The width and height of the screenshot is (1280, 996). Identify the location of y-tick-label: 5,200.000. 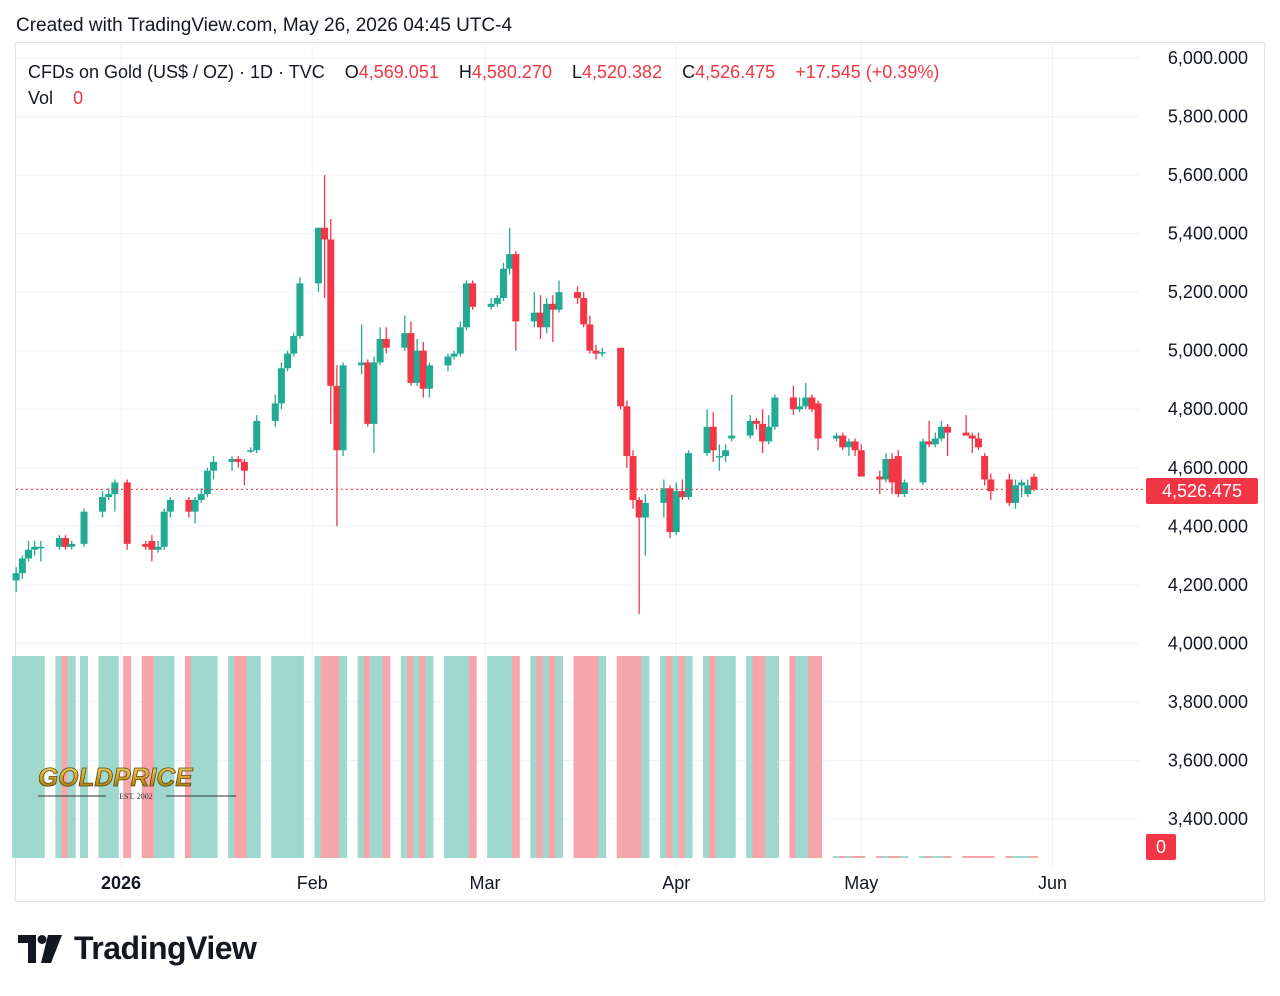
(1208, 292).